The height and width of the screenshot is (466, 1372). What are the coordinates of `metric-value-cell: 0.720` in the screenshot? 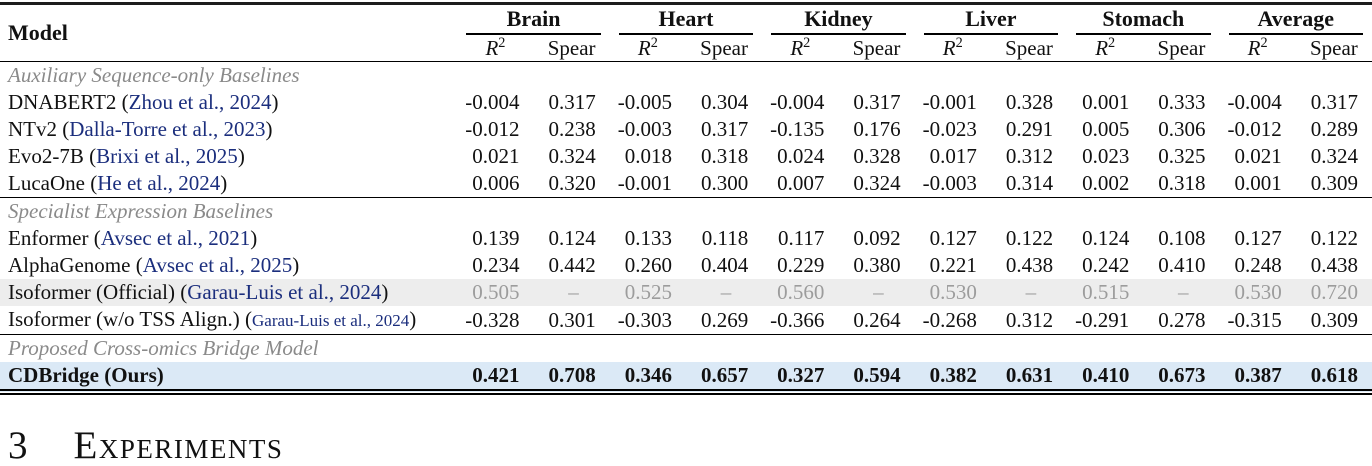 It's located at (1334, 292).